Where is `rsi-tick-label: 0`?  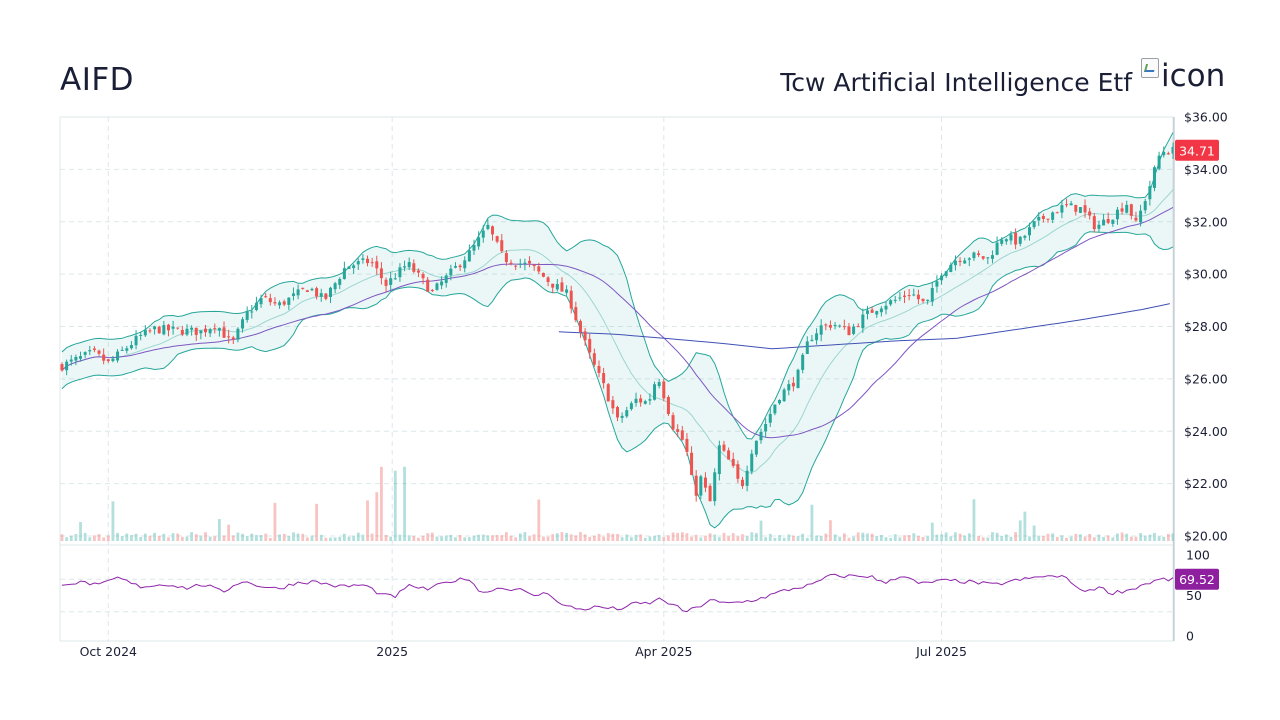
rsi-tick-label: 0 is located at coordinates (1190, 636).